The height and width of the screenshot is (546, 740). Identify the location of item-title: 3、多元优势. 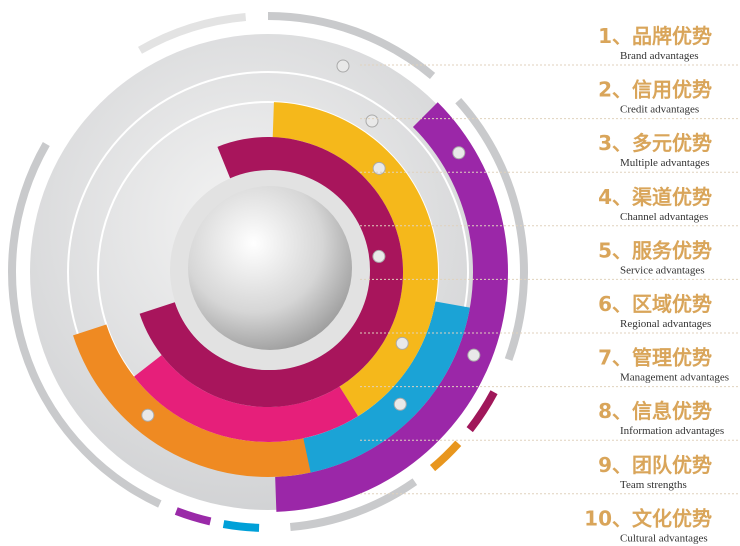
(655, 143).